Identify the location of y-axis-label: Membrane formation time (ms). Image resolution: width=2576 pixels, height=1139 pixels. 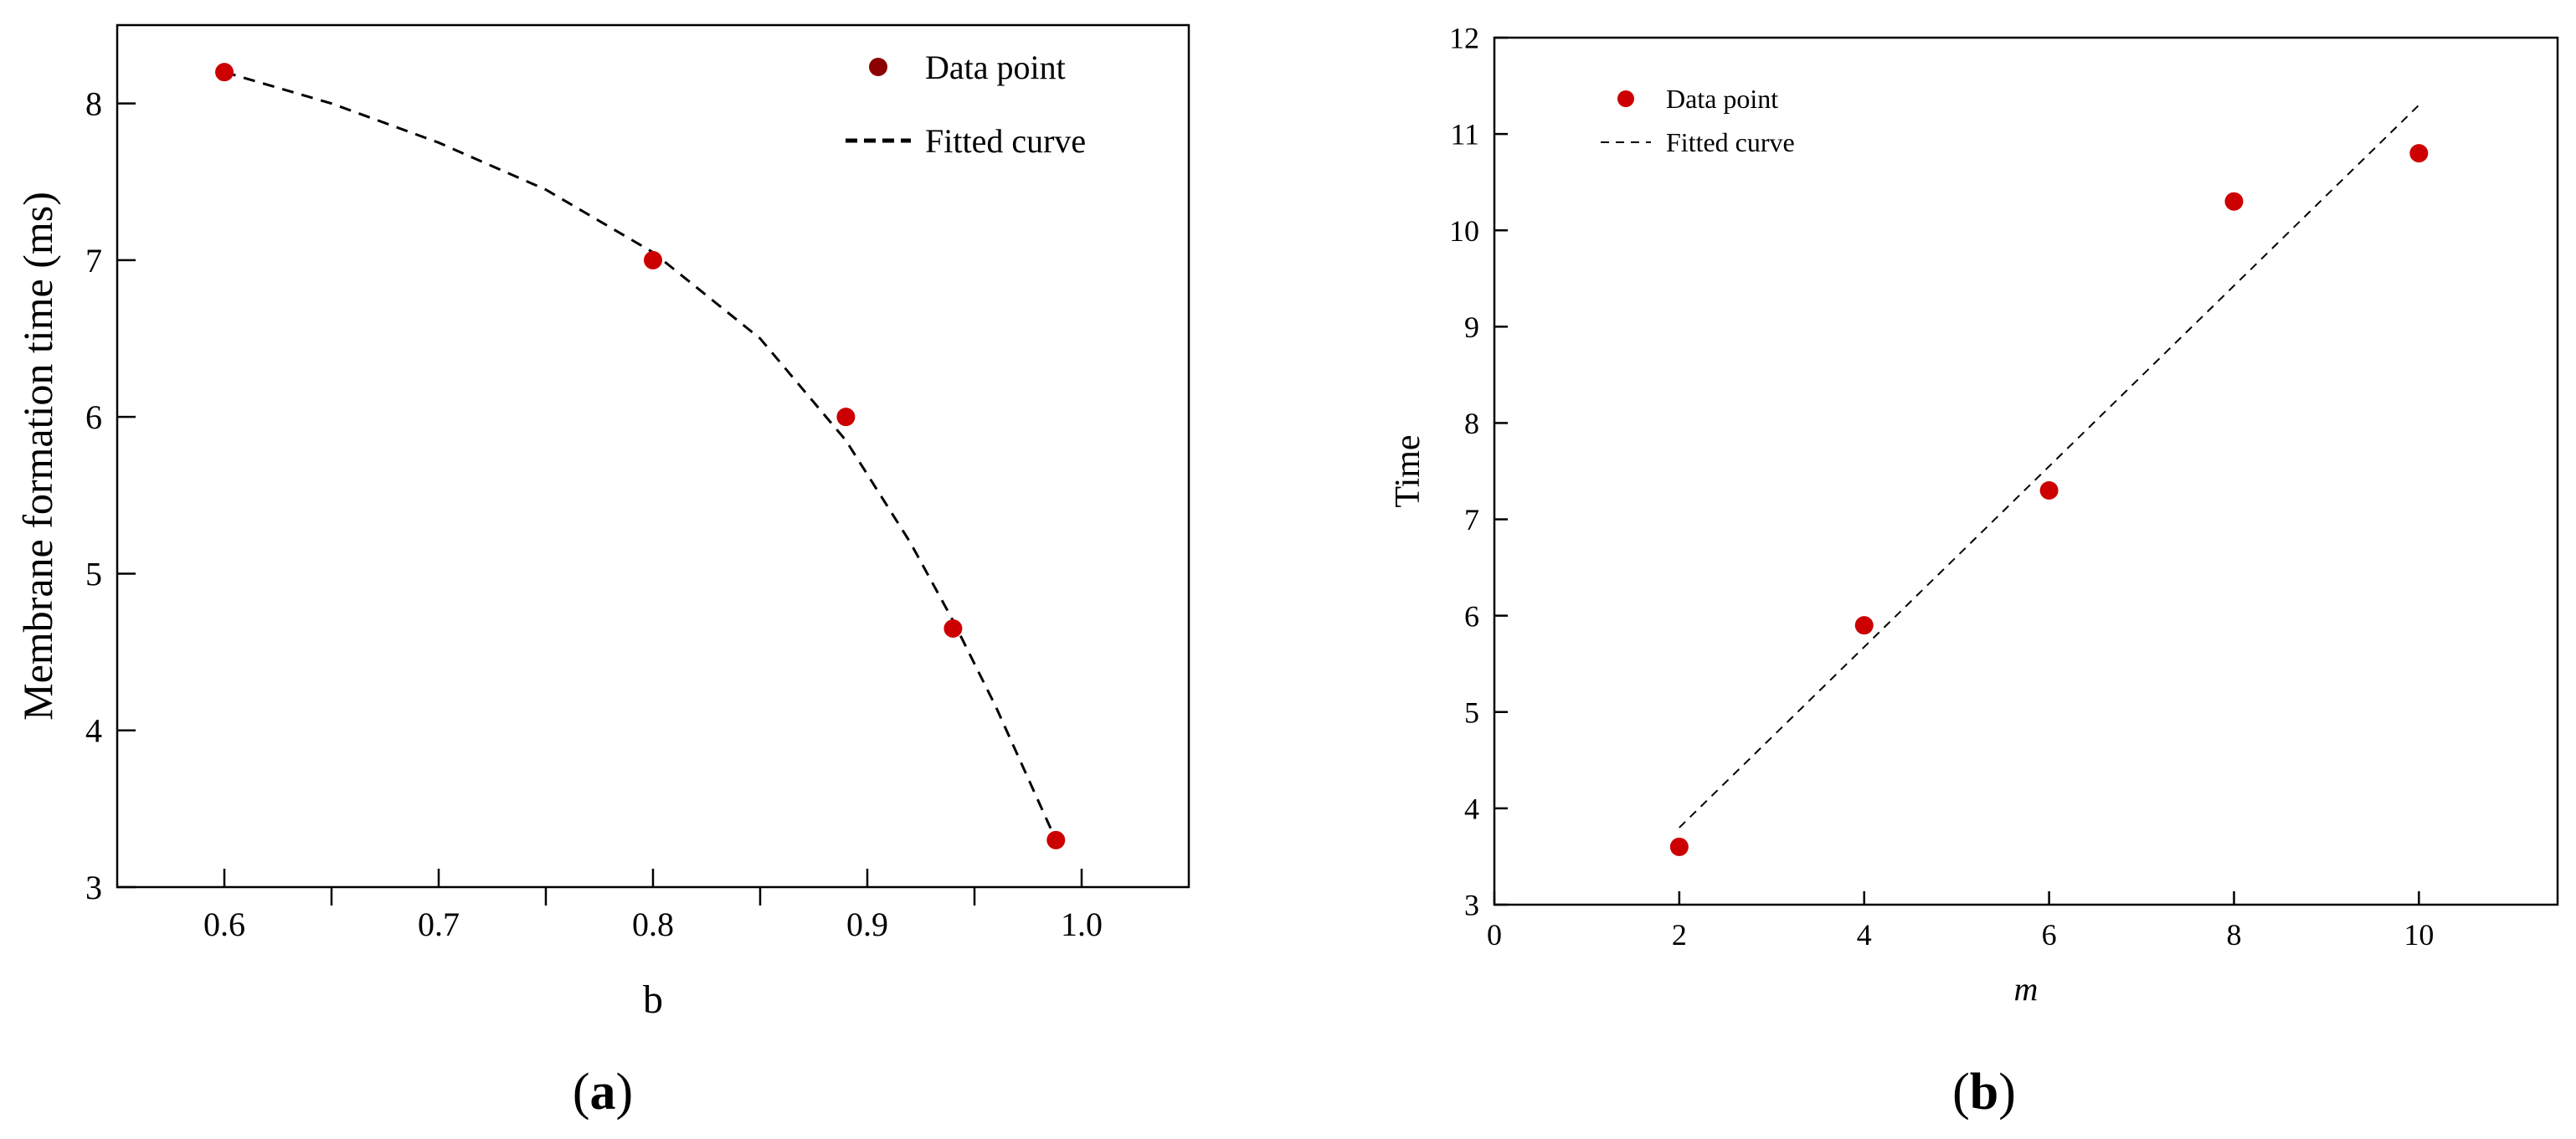
(38, 456).